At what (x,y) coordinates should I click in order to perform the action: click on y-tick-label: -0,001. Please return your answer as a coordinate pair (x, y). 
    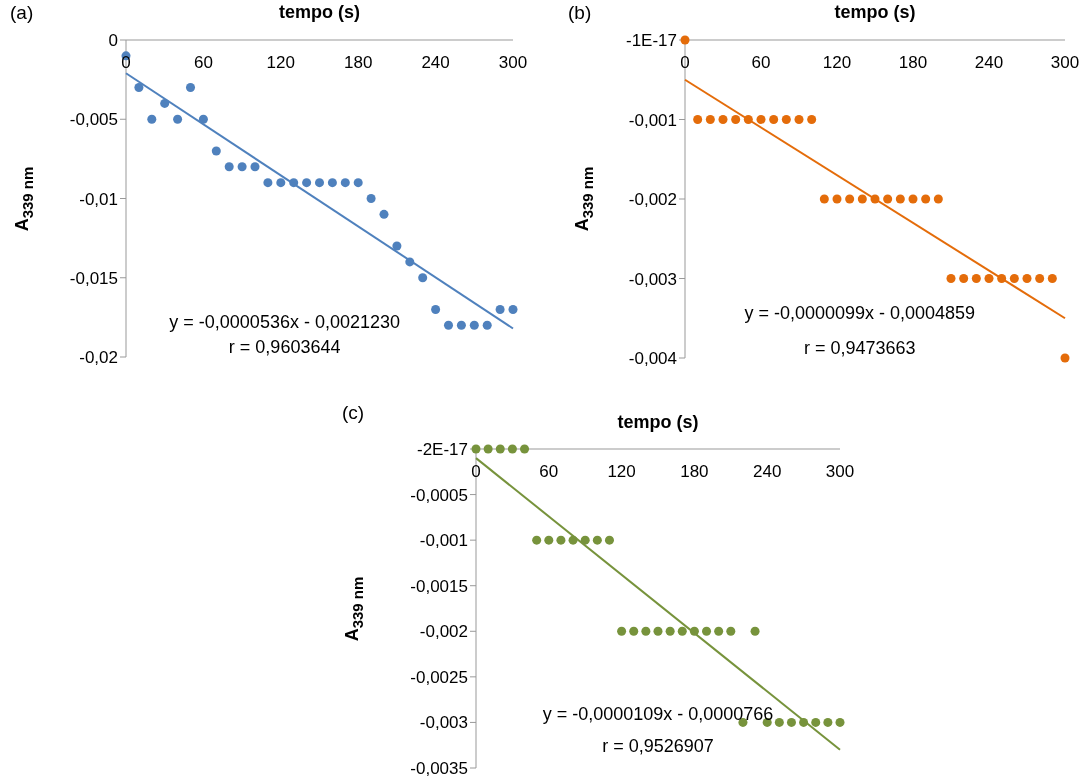
    Looking at the image, I should click on (652, 120).